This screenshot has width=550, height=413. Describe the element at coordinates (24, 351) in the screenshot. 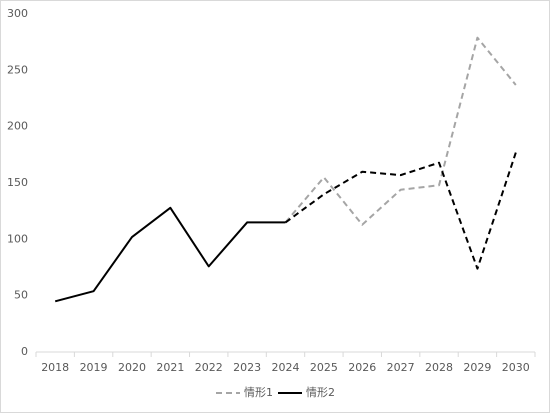

I see `y-tick-label: 0` at that location.